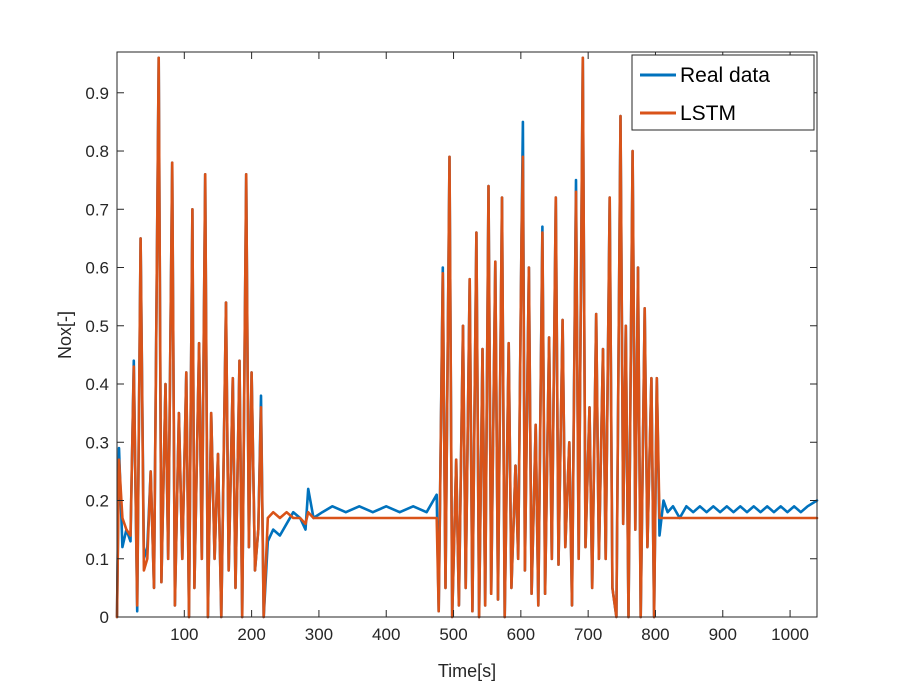  What do you see at coordinates (97, 442) in the screenshot?
I see `y-tick-label: 0.3` at bounding box center [97, 442].